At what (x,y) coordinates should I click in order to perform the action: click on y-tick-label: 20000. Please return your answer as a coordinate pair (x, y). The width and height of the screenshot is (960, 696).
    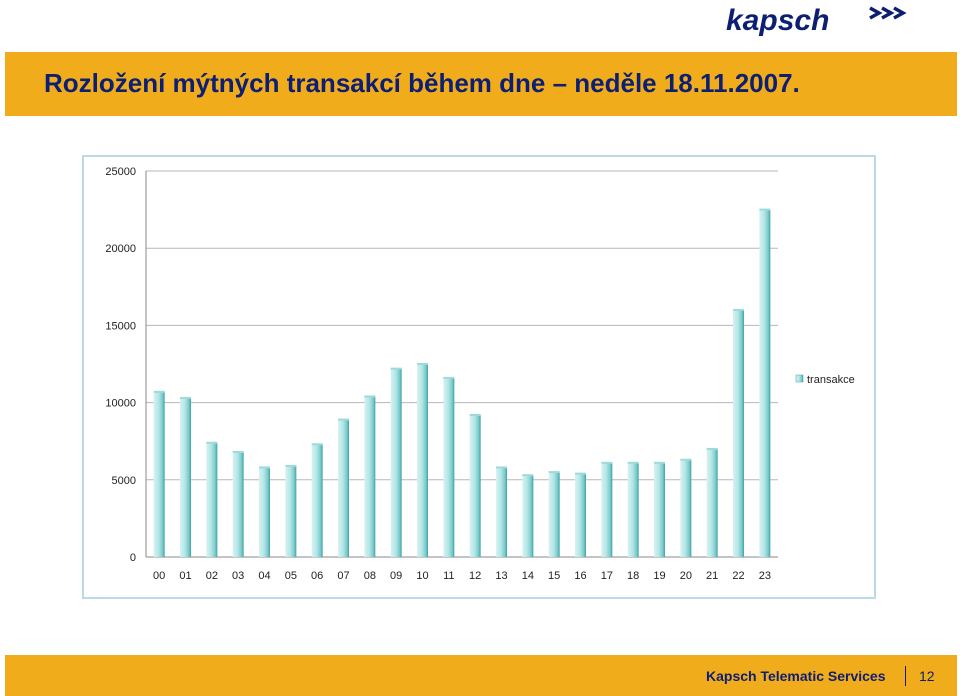
    Looking at the image, I should click on (120, 249).